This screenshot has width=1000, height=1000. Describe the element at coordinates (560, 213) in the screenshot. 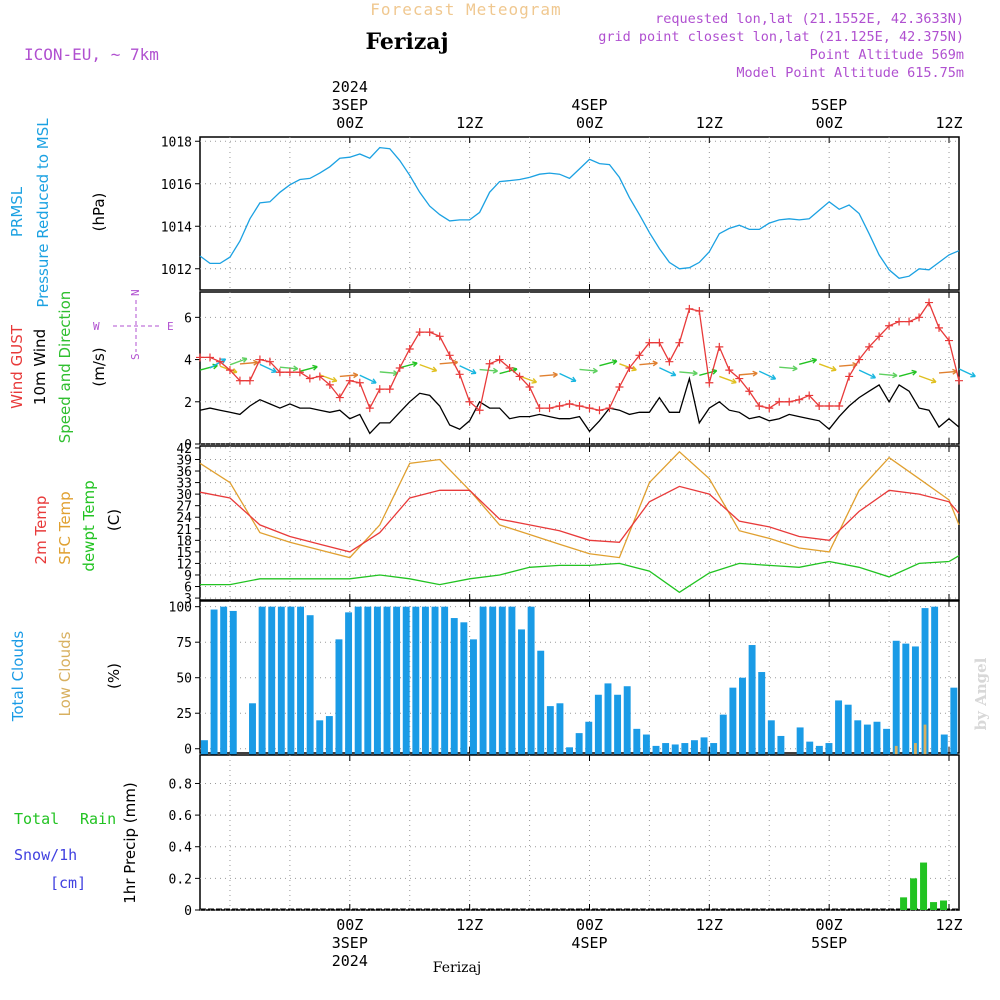

I see `pressure-panel: 1012 1014 1016 1018` at that location.